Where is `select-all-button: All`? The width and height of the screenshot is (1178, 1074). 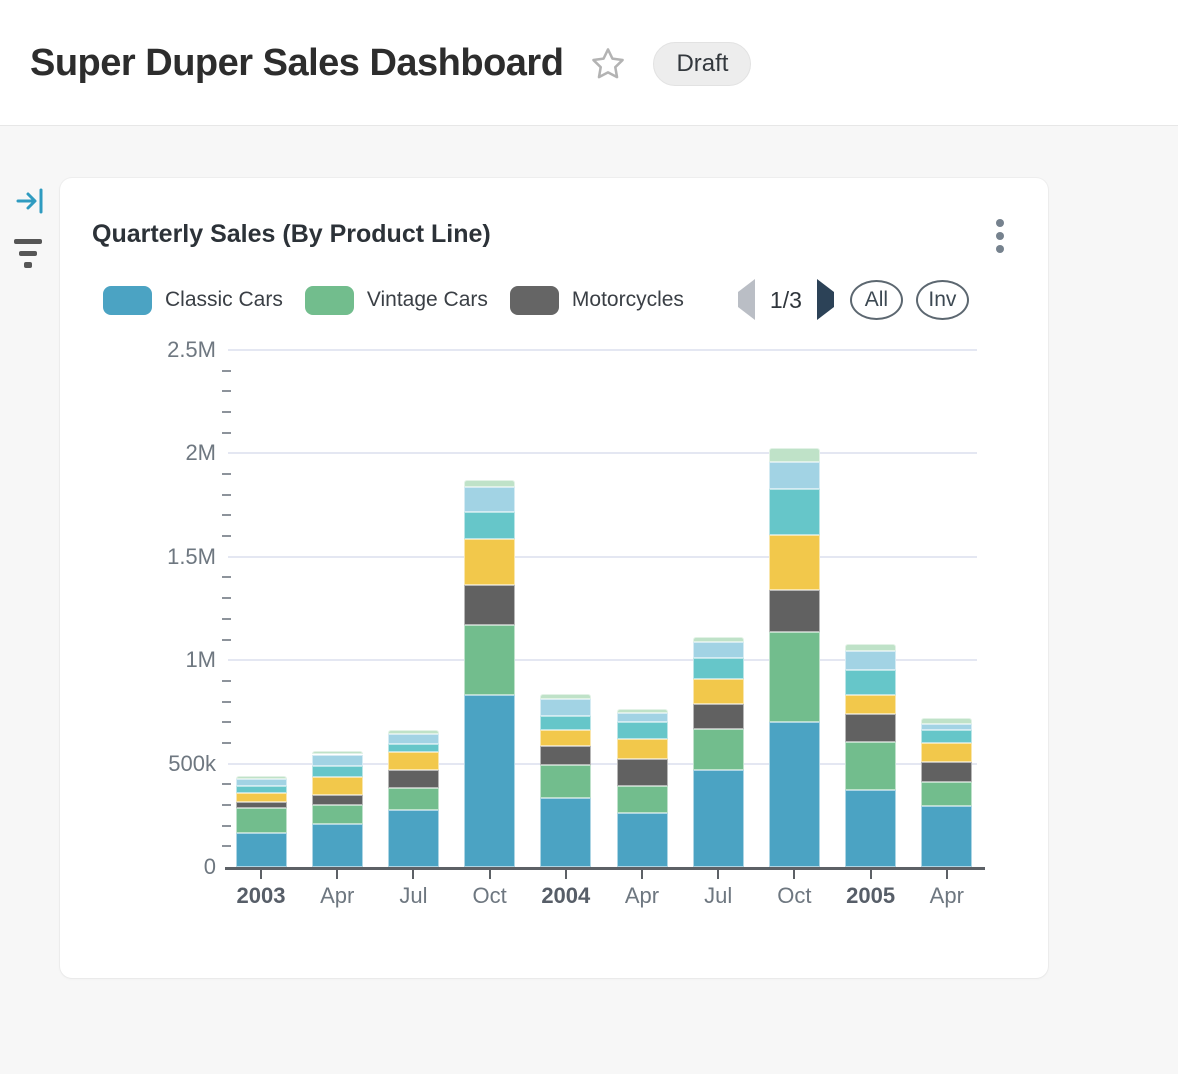 select-all-button: All is located at coordinates (876, 300).